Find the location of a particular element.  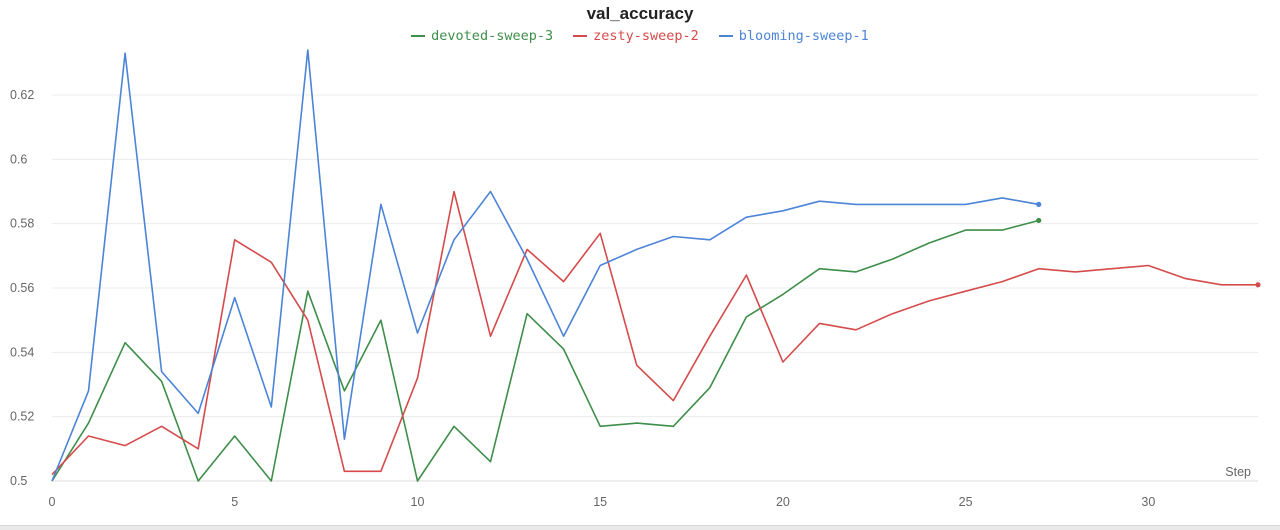

y-tick-label: 0.54 is located at coordinates (22, 352).